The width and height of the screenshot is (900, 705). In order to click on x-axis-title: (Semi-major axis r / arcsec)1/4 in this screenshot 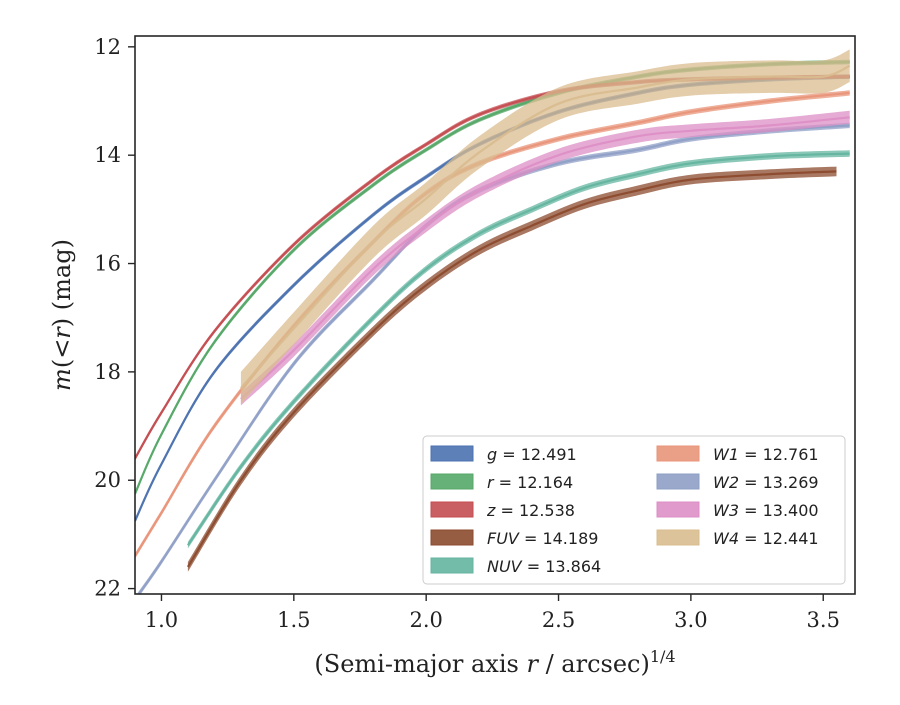, I will do `click(494, 662)`.